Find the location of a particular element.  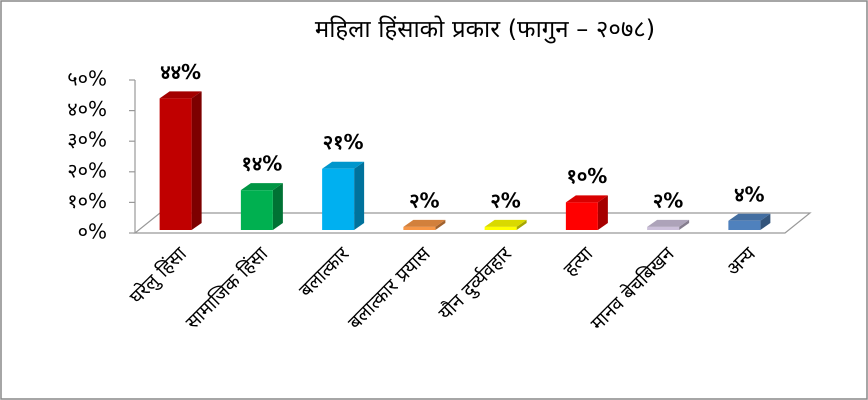

value-label: ४४% is located at coordinates (180, 72).